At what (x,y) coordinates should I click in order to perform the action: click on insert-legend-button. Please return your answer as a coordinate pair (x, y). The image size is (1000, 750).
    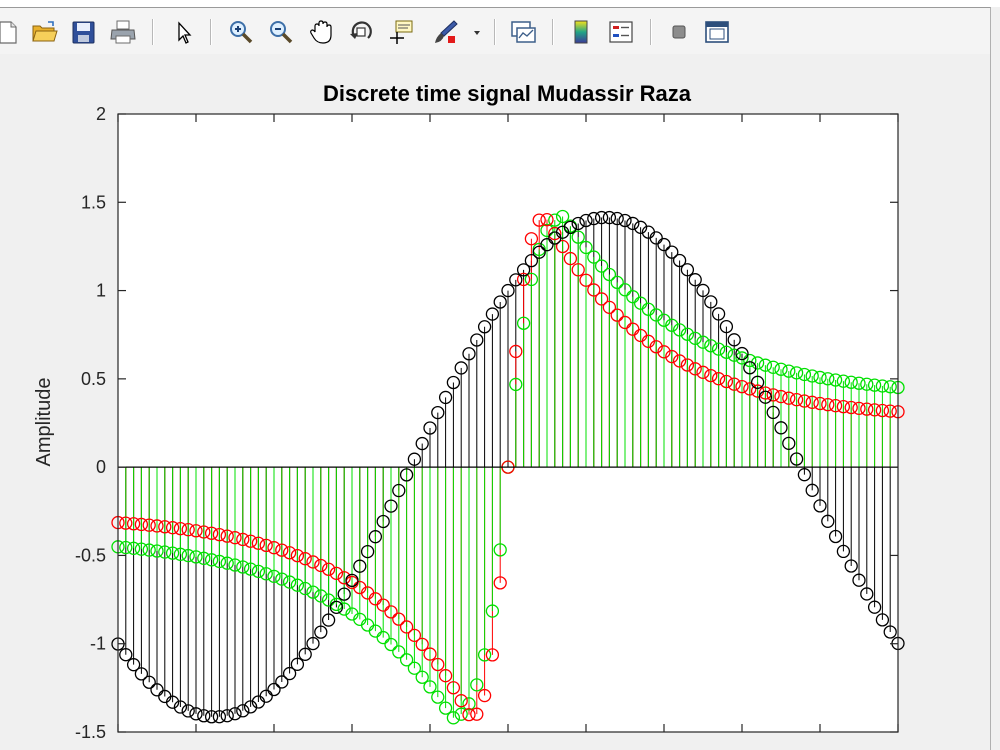
    Looking at the image, I should click on (621, 32).